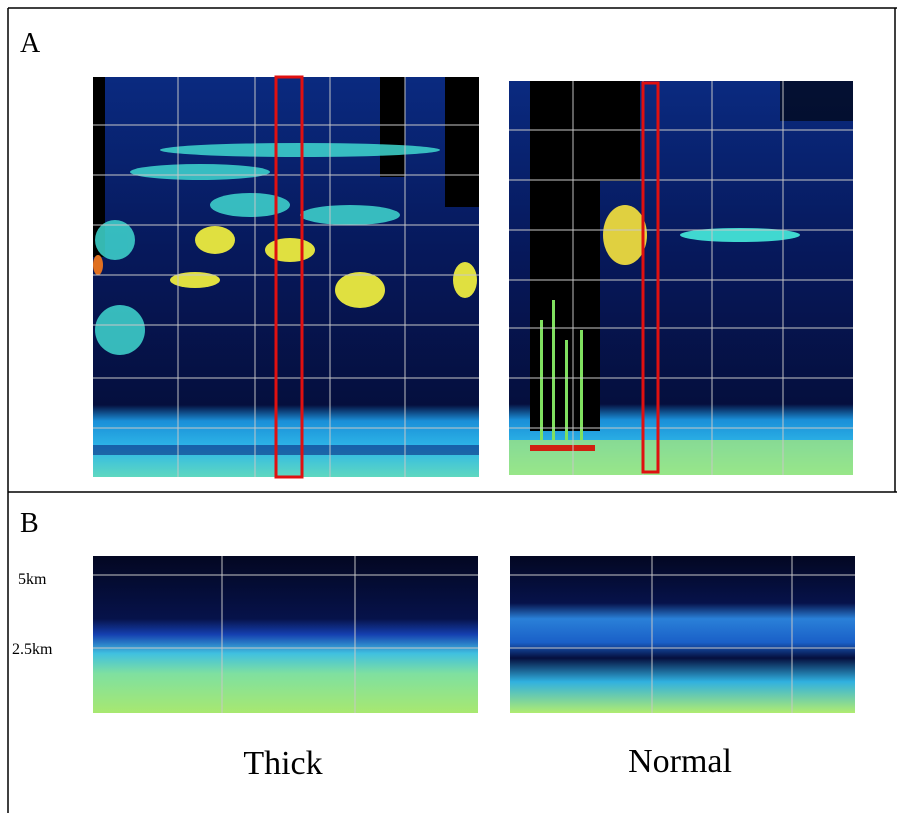 The height and width of the screenshot is (813, 897). Describe the element at coordinates (30, 43) in the screenshot. I see `panel-label: A` at that location.